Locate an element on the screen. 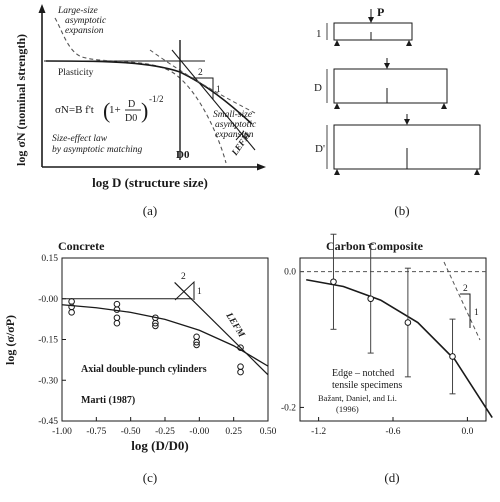  panel-c-label: (c) is located at coordinates (150, 477).